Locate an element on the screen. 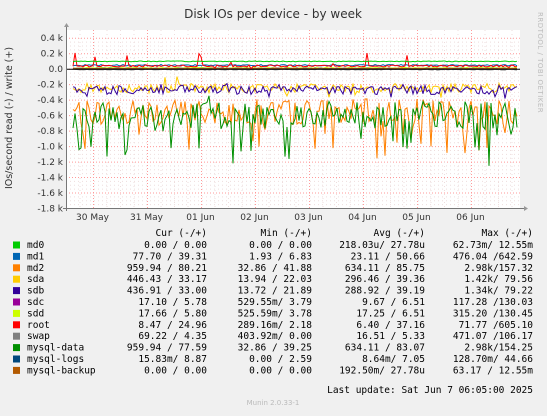 This screenshot has height=416, width=547. legend-name-root: root is located at coordinates (38, 325).